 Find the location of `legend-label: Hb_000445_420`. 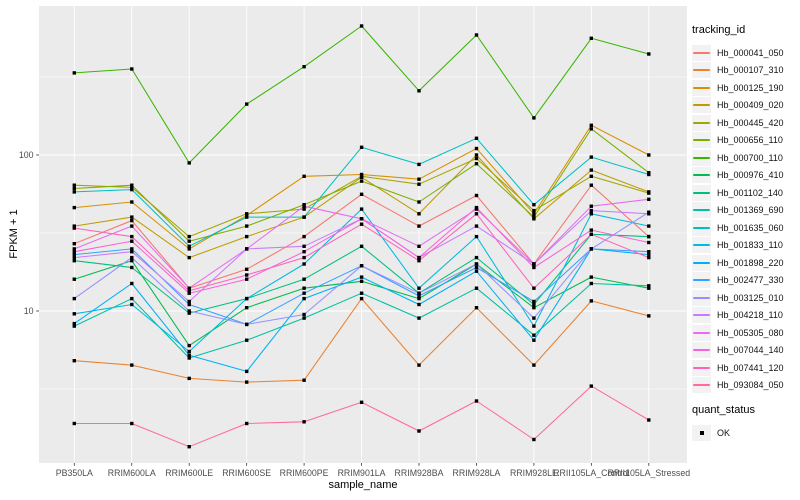

legend-label: Hb_000445_420 is located at coordinates (750, 122).